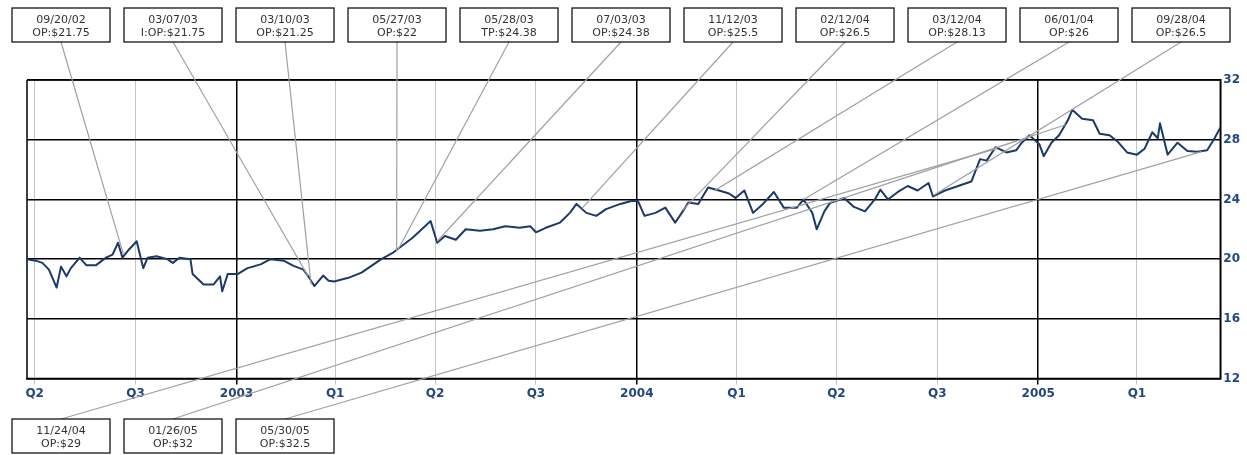 The width and height of the screenshot is (1247, 455). What do you see at coordinates (1231, 258) in the screenshot?
I see `y-tick-label: 20` at bounding box center [1231, 258].